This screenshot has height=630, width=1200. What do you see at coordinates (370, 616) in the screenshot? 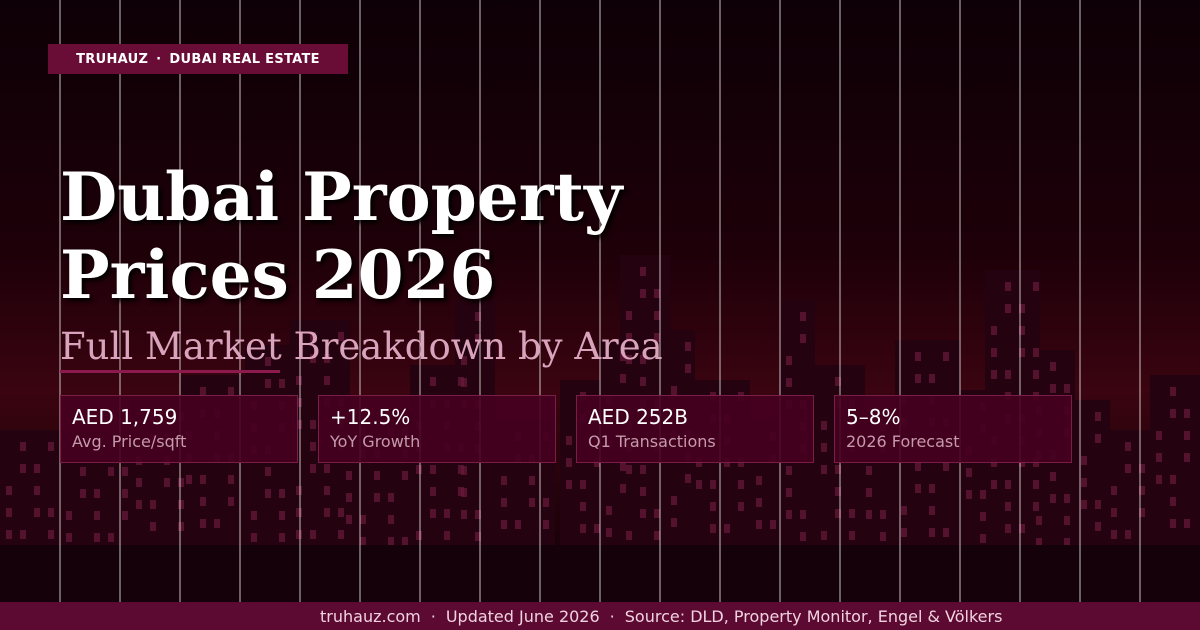
I see `footer-site: truhauz.com` at bounding box center [370, 616].